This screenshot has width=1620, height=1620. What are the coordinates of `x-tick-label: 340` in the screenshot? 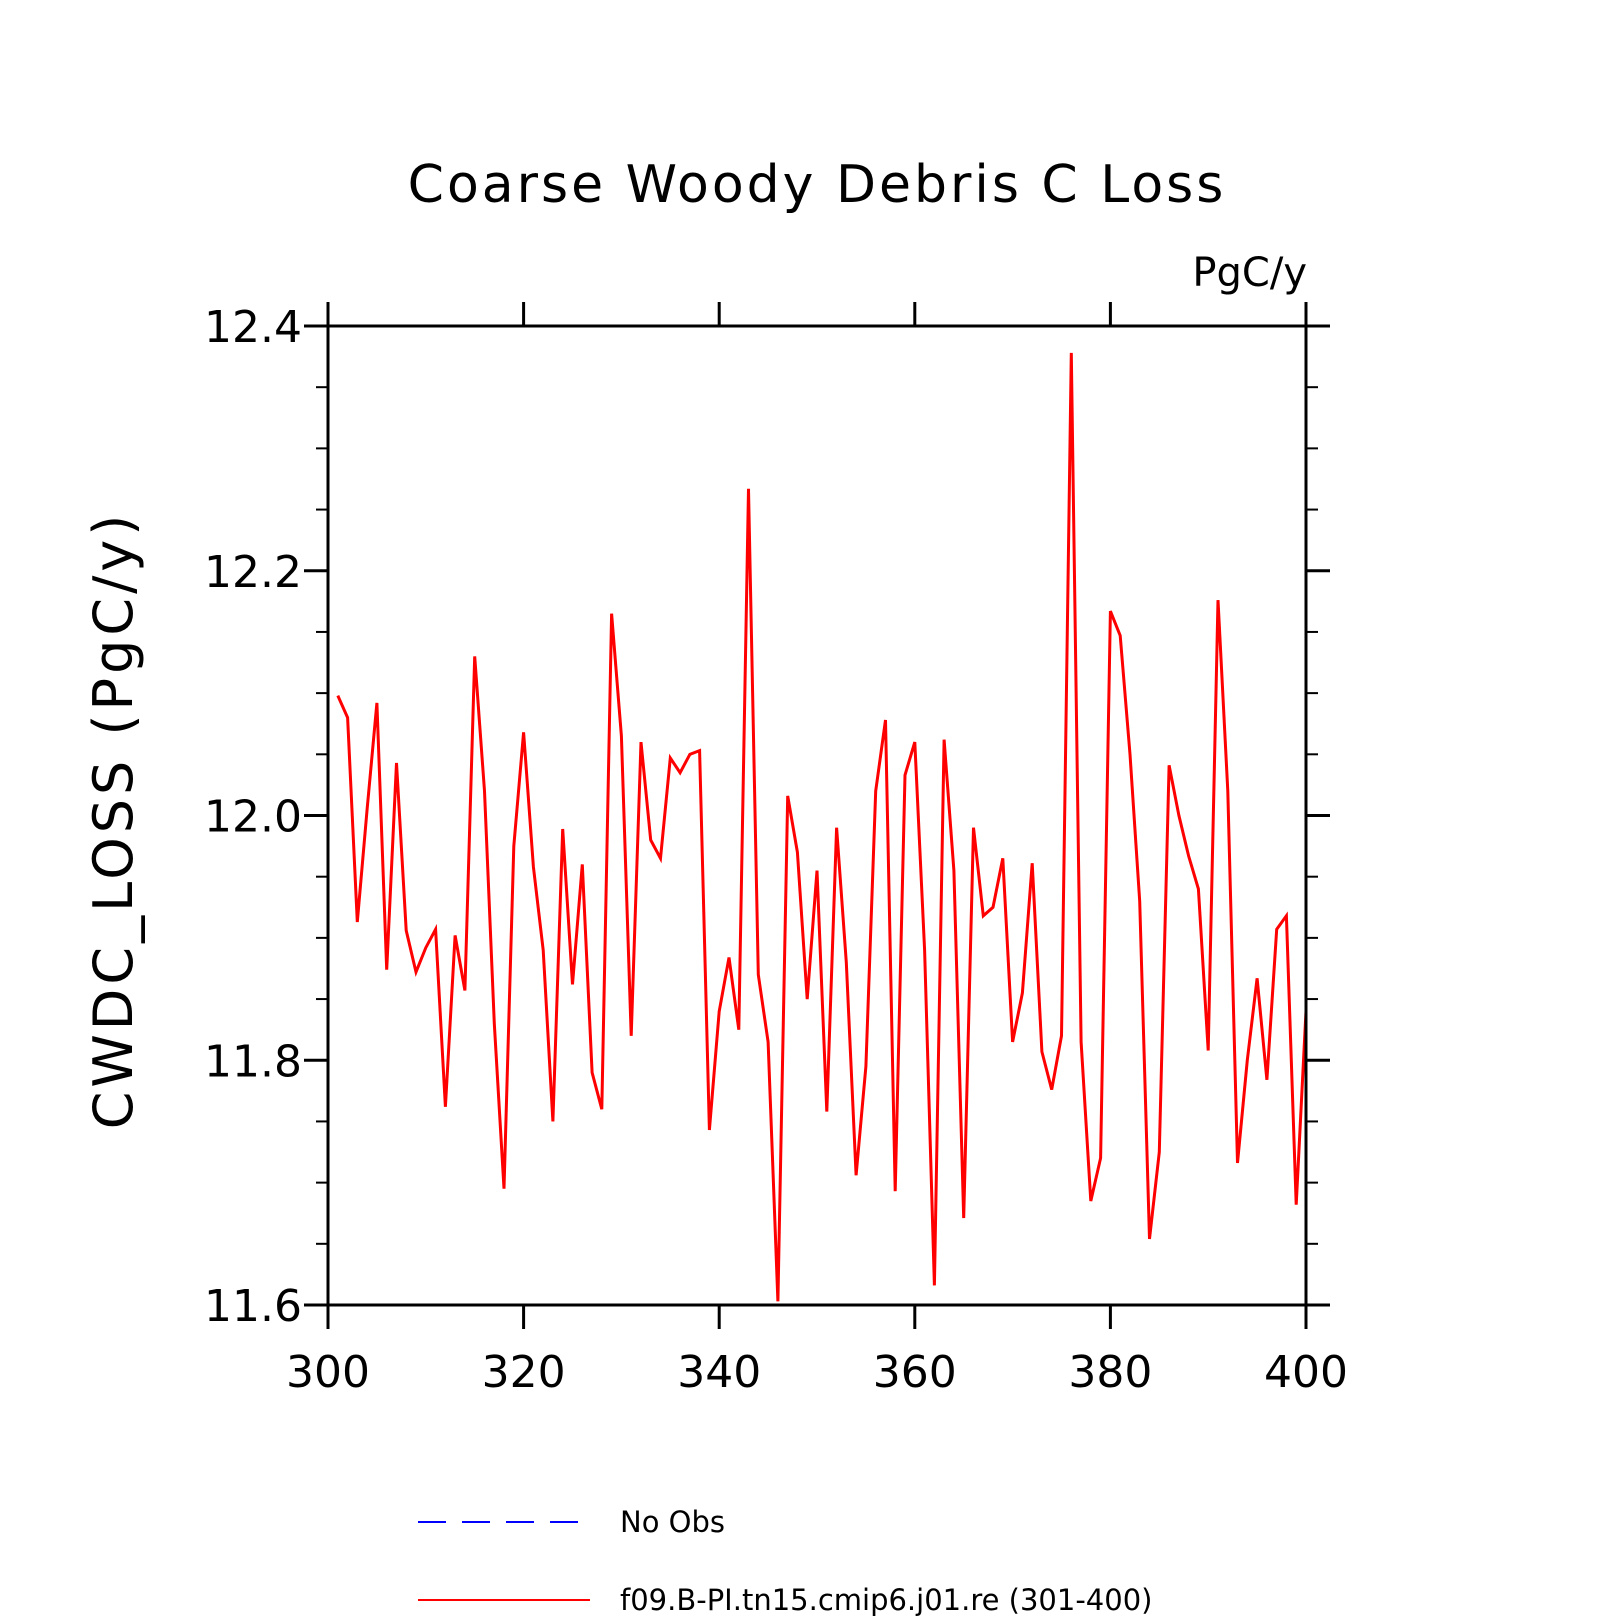 It's located at (719, 1372).